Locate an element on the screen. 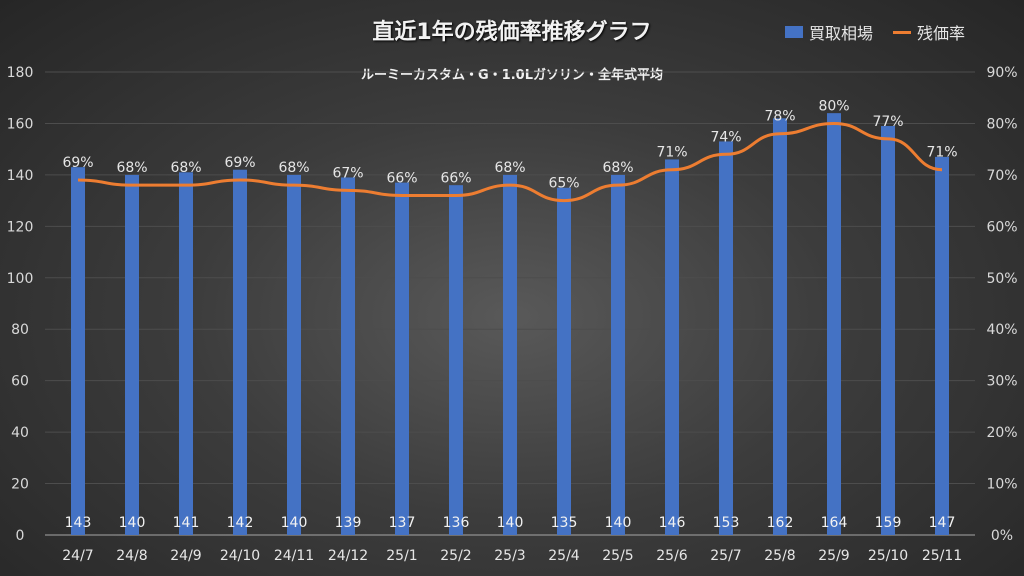 This screenshot has width=1024, height=576. bar-data-label: 146 is located at coordinates (672, 523).